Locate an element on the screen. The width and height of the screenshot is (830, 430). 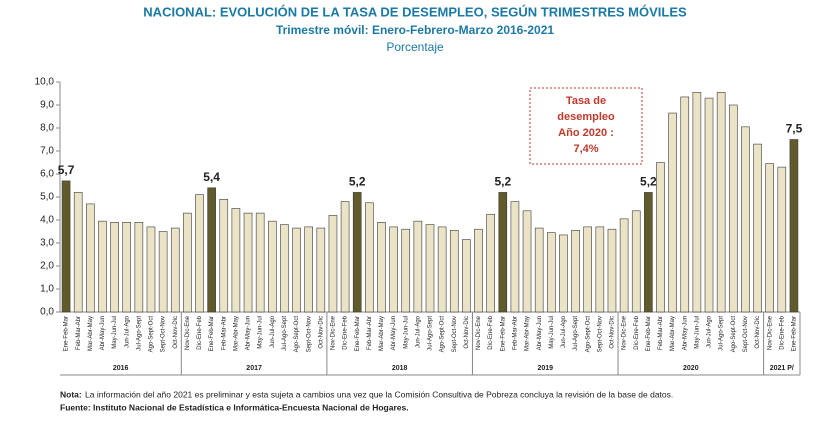
y-tick-label: 4,0 is located at coordinates (47, 220).